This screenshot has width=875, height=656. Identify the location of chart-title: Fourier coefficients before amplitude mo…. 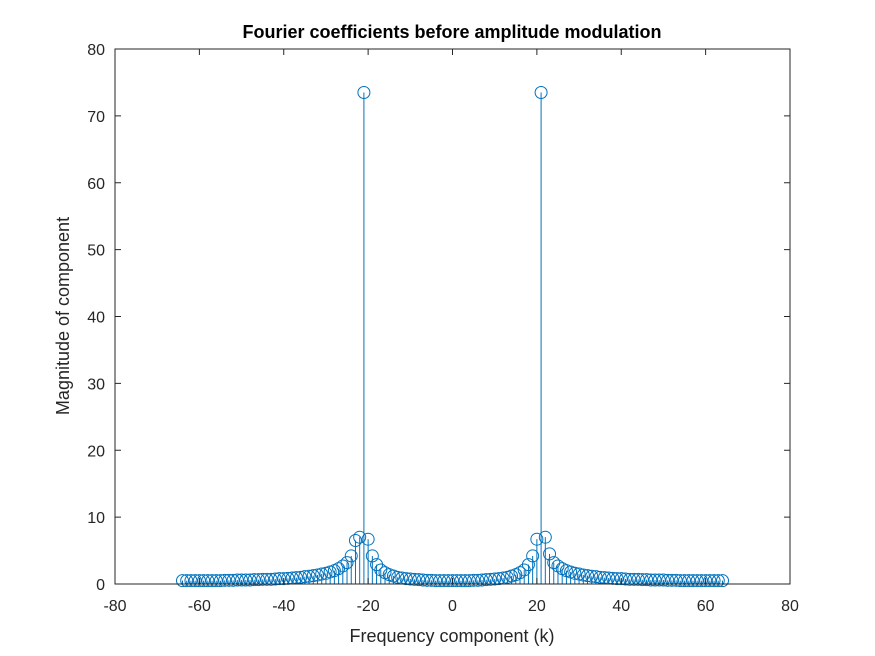
(451, 32).